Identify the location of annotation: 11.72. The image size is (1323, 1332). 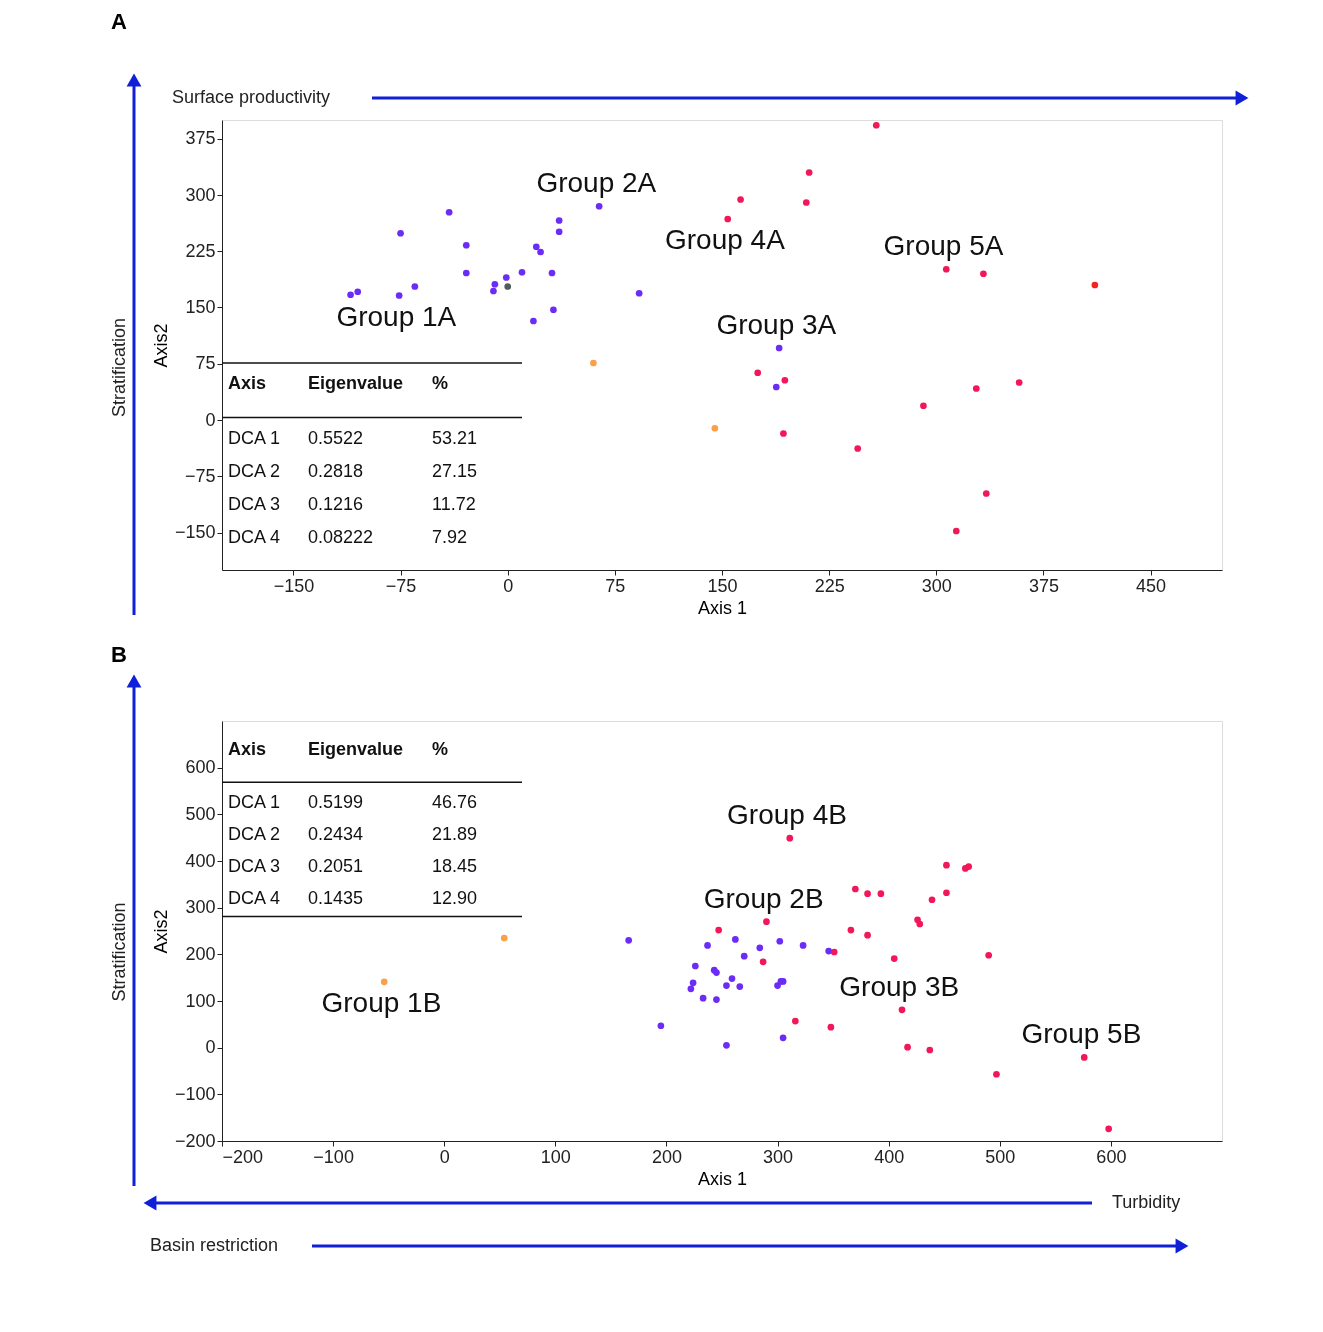
(454, 503).